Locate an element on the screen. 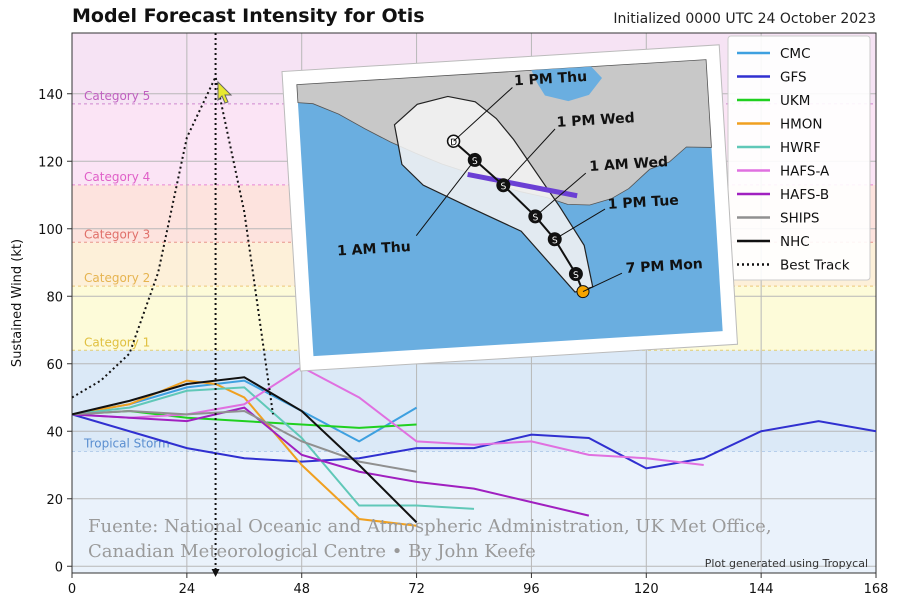 The width and height of the screenshot is (901, 600). legend-label: GFS is located at coordinates (793, 78).